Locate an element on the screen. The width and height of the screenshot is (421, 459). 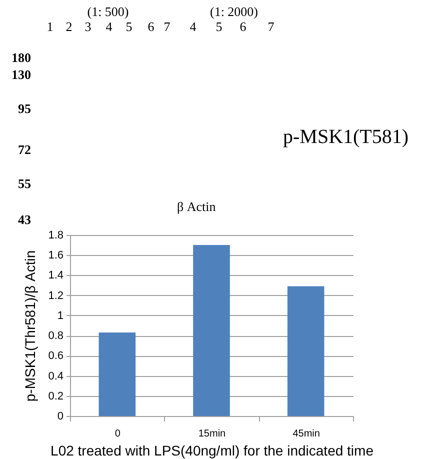
text: 130 is located at coordinates (21, 74).